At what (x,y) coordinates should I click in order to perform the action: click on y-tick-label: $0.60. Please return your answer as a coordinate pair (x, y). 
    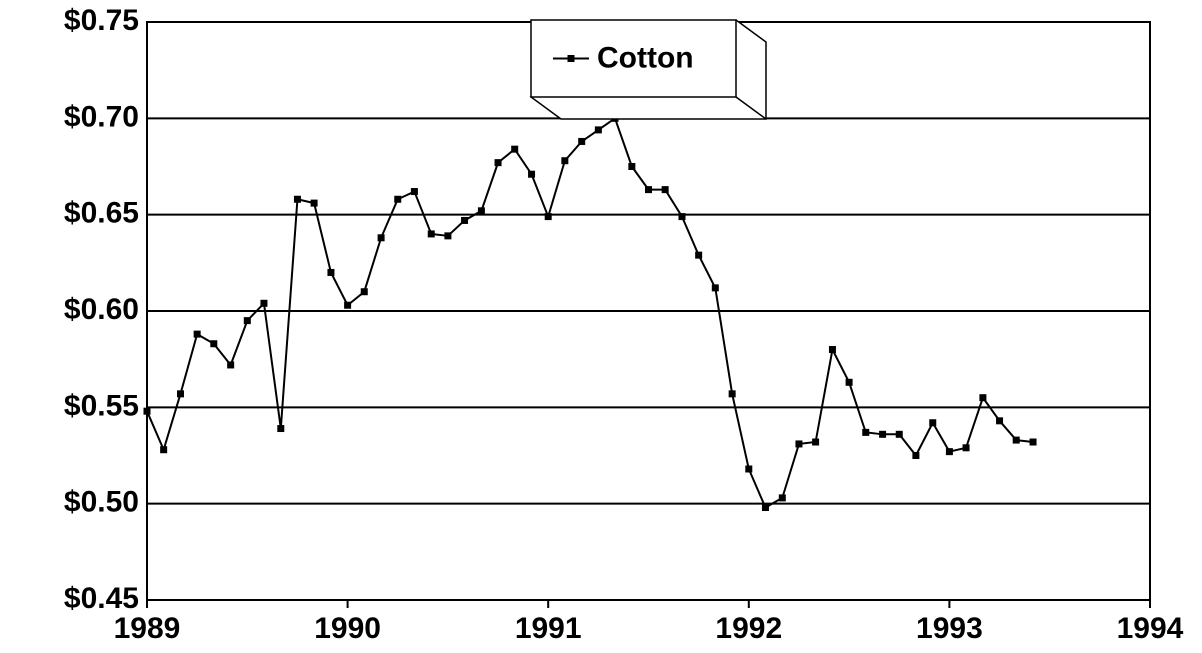
    Looking at the image, I should click on (101, 309).